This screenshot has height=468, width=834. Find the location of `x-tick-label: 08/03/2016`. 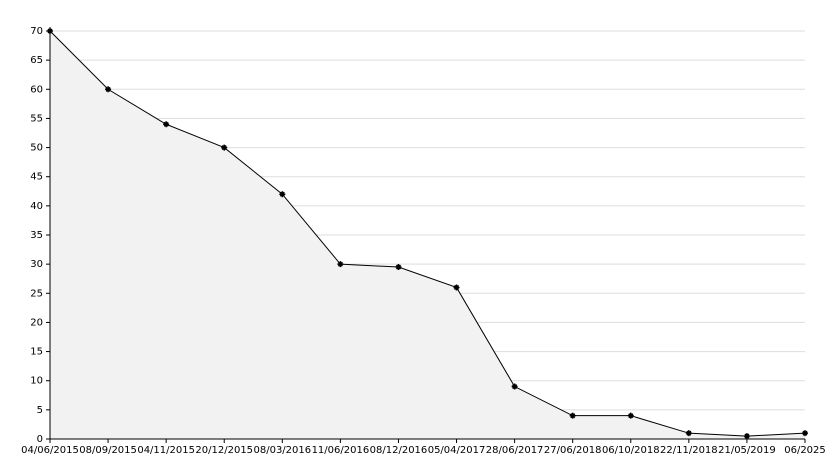

x-tick-label: 08/03/2016 is located at coordinates (282, 450).